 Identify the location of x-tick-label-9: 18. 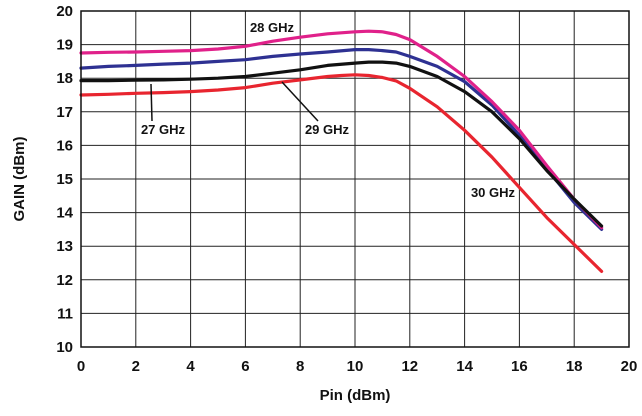
(574, 366).